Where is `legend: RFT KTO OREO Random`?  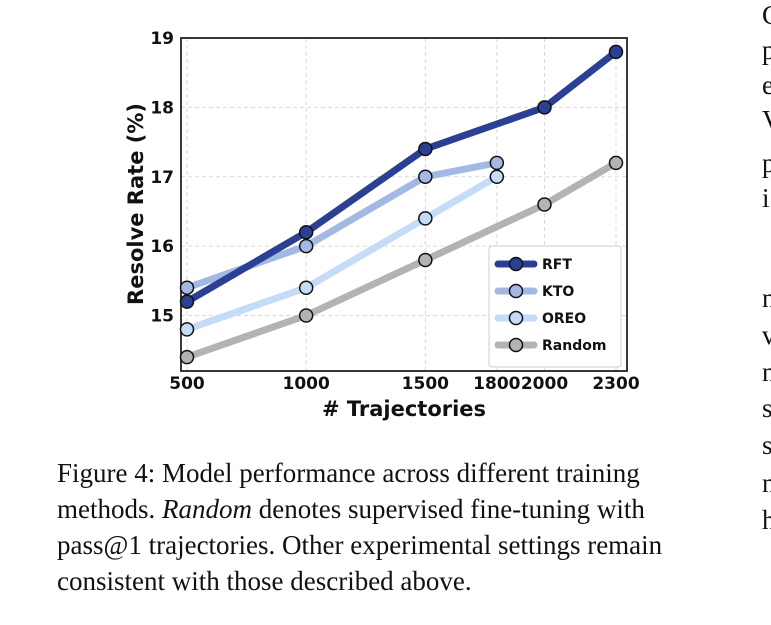
legend: RFT KTO OREO Random is located at coordinates (555, 306).